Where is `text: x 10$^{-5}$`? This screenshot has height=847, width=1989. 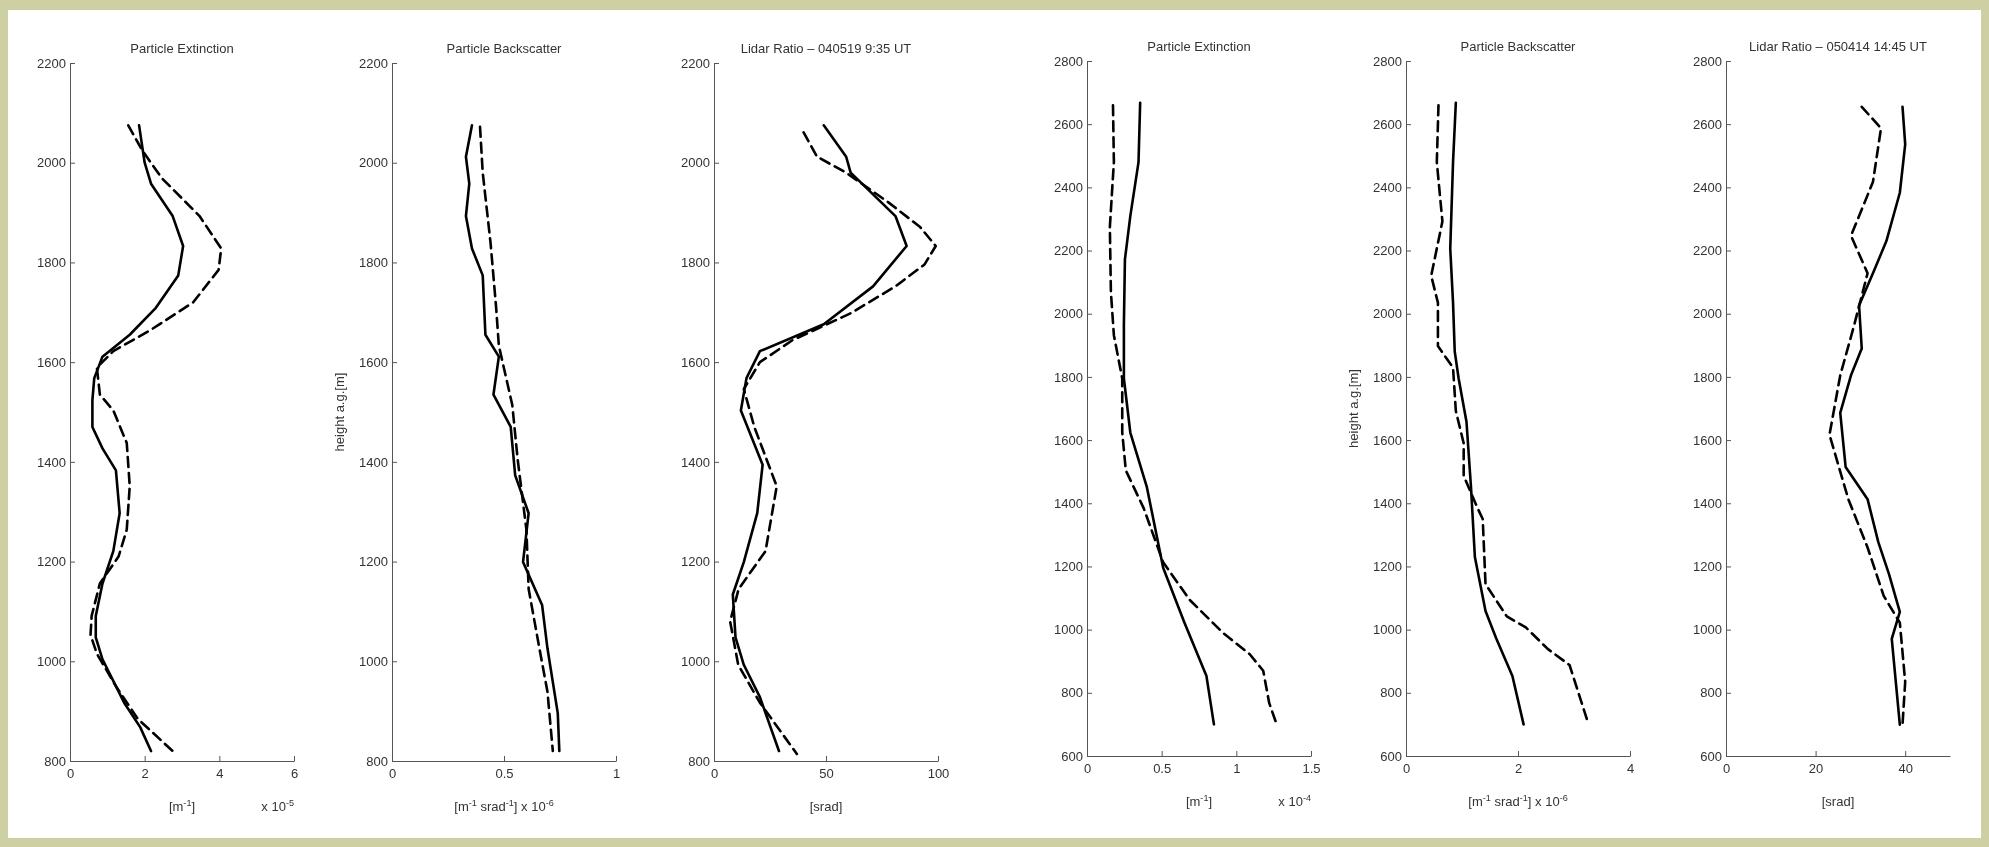 text: x 10$^{-5}$ is located at coordinates (277, 806).